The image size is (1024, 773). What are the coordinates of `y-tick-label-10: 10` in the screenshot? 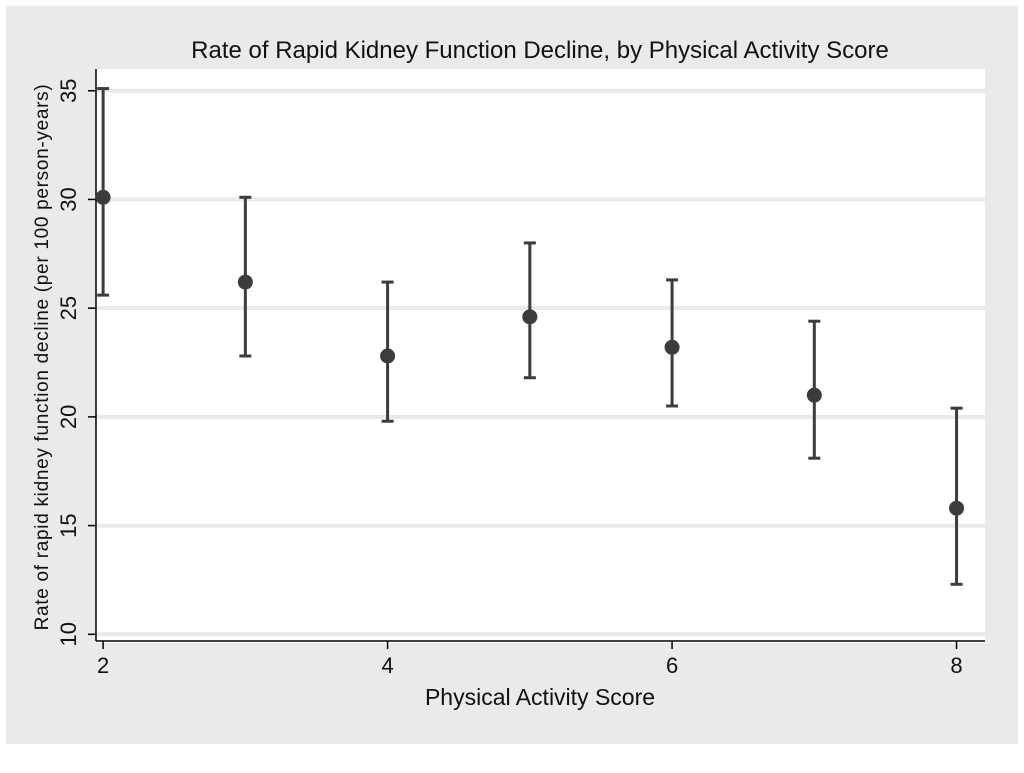 It's located at (68, 634).